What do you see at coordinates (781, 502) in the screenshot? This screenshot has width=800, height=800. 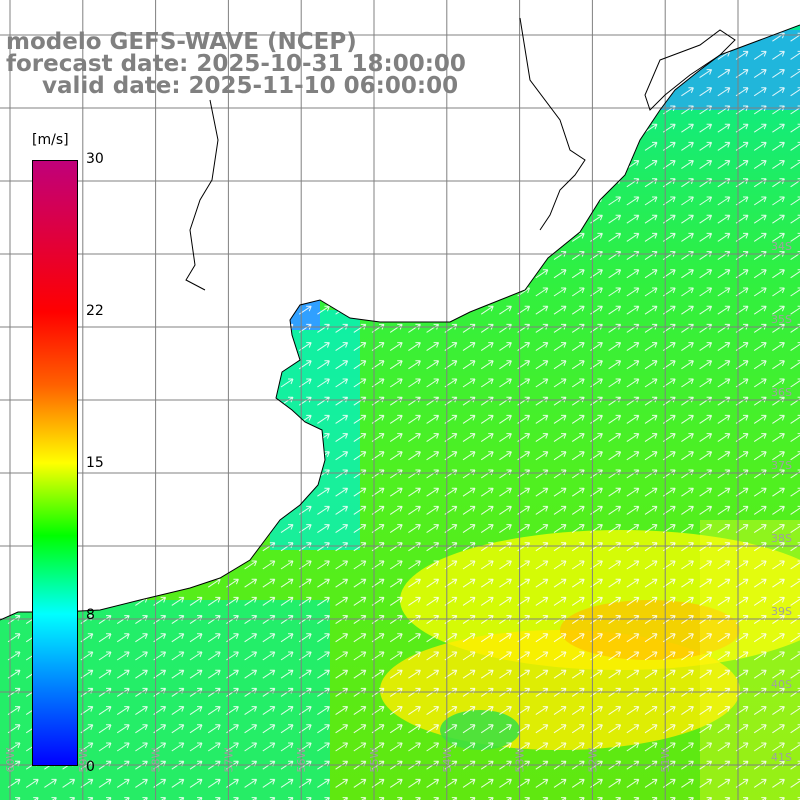 I see `latitude-labels: 34S 35S 36S 37S 38S 39S 40S 41S` at bounding box center [781, 502].